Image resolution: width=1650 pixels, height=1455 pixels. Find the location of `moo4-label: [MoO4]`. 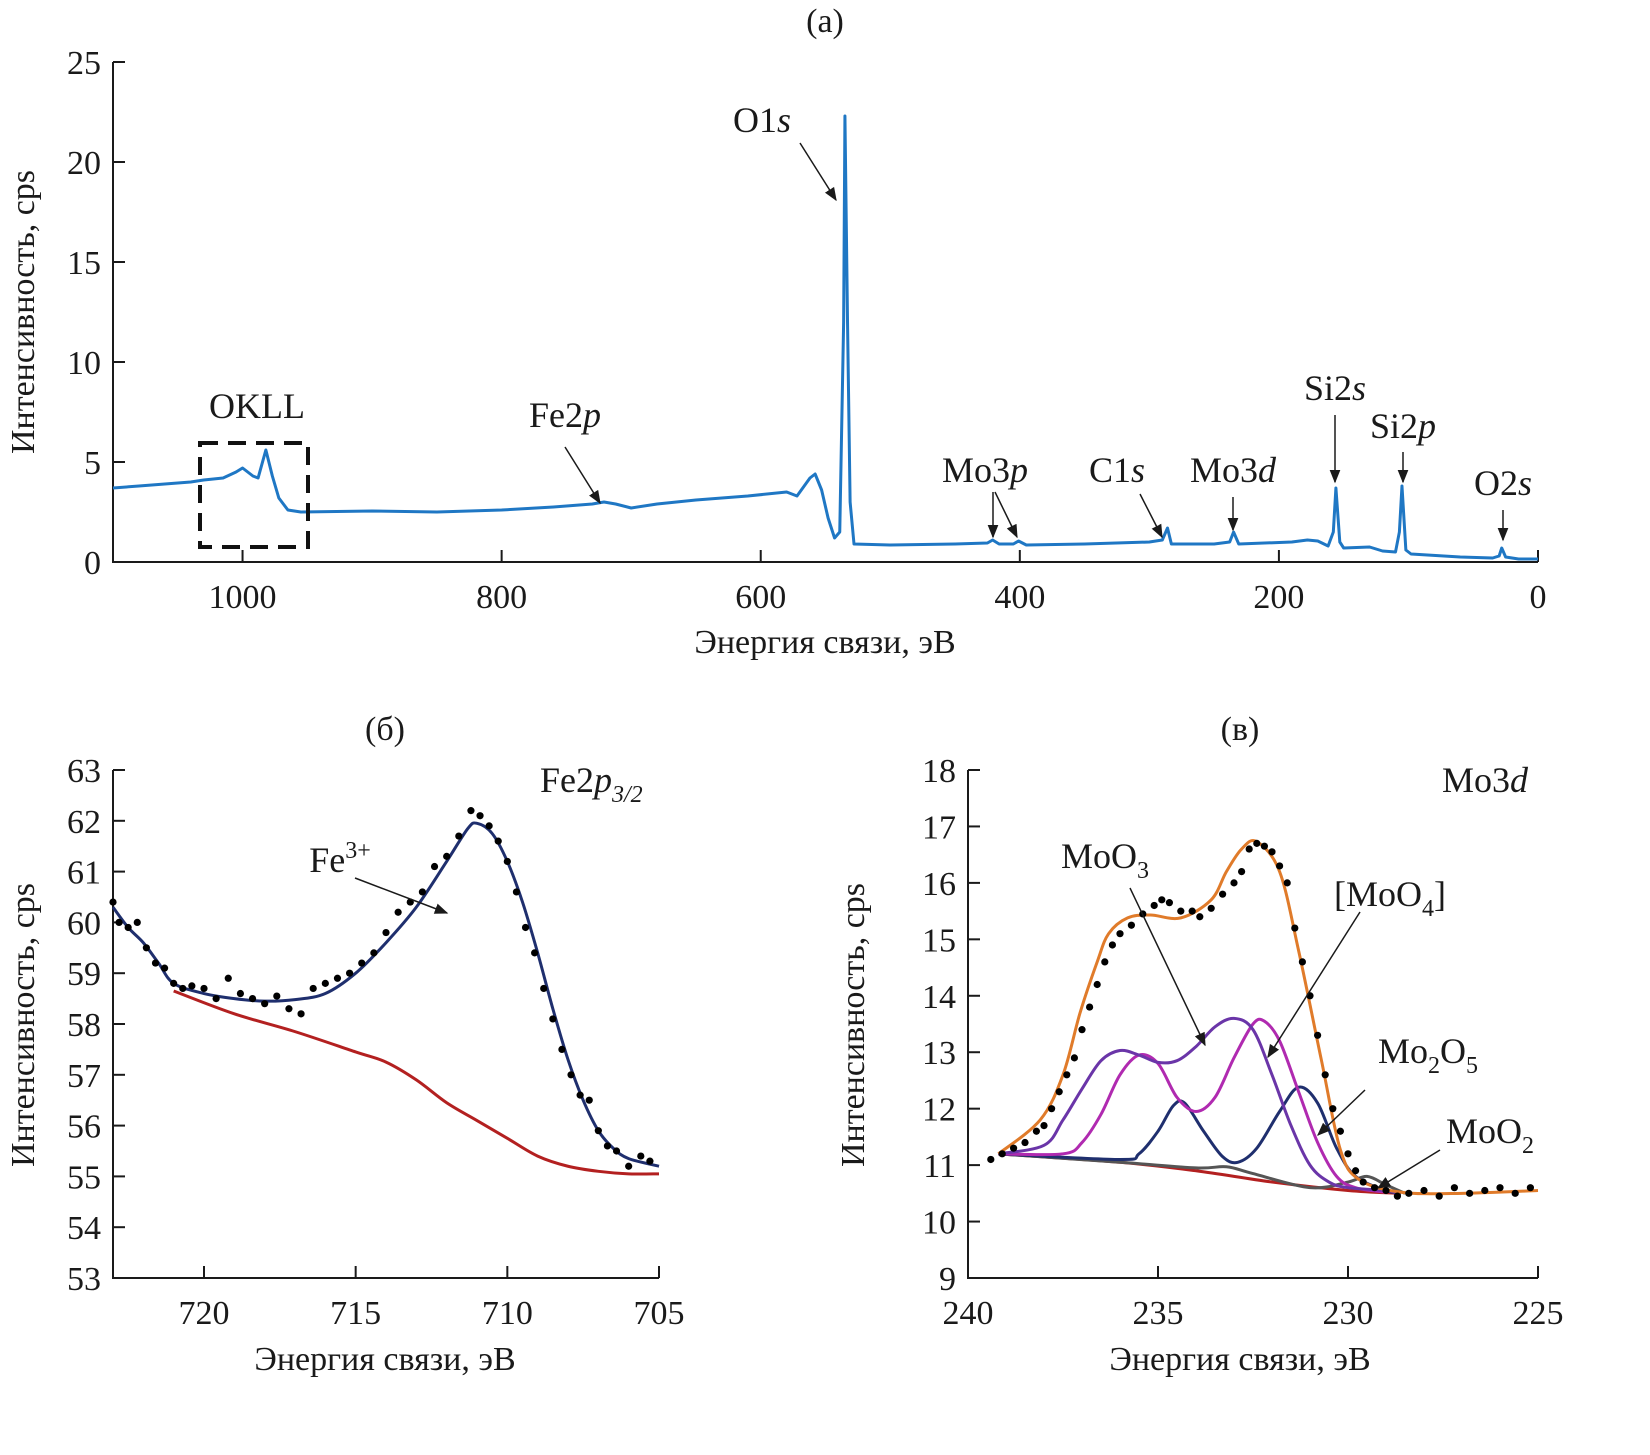

moo4-label: [MoO4] is located at coordinates (1390, 898).